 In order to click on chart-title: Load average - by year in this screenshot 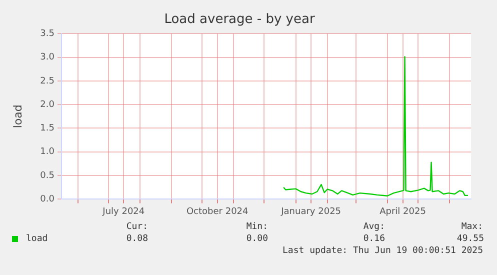, I will do `click(240, 20)`.